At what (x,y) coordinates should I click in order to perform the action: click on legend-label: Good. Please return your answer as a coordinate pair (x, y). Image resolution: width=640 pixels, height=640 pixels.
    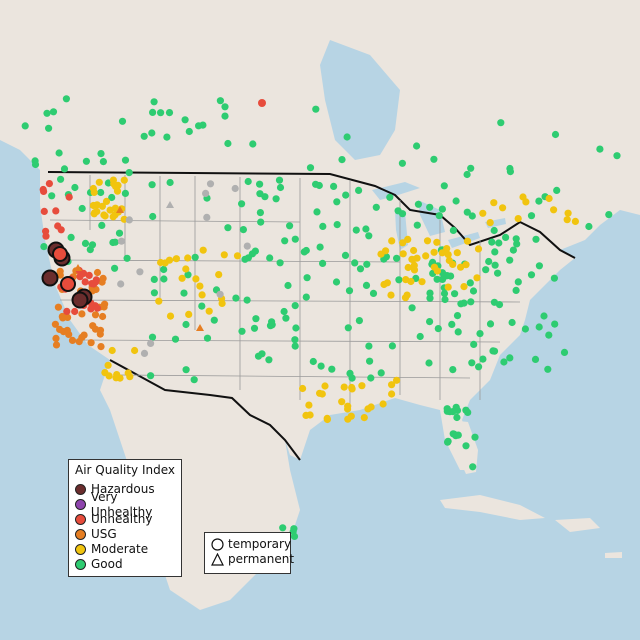
    Looking at the image, I should click on (107, 564).